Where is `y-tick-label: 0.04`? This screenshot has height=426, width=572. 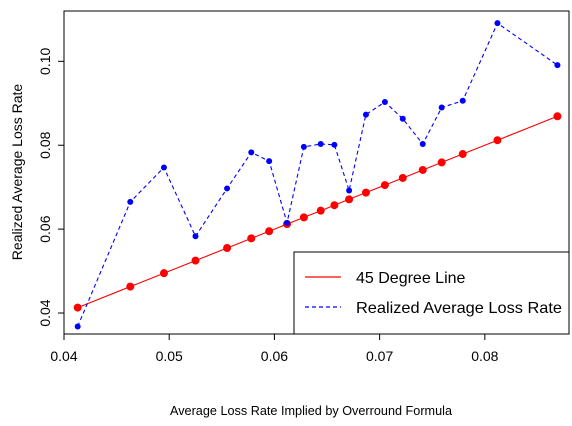 y-tick-label: 0.04 is located at coordinates (45, 312).